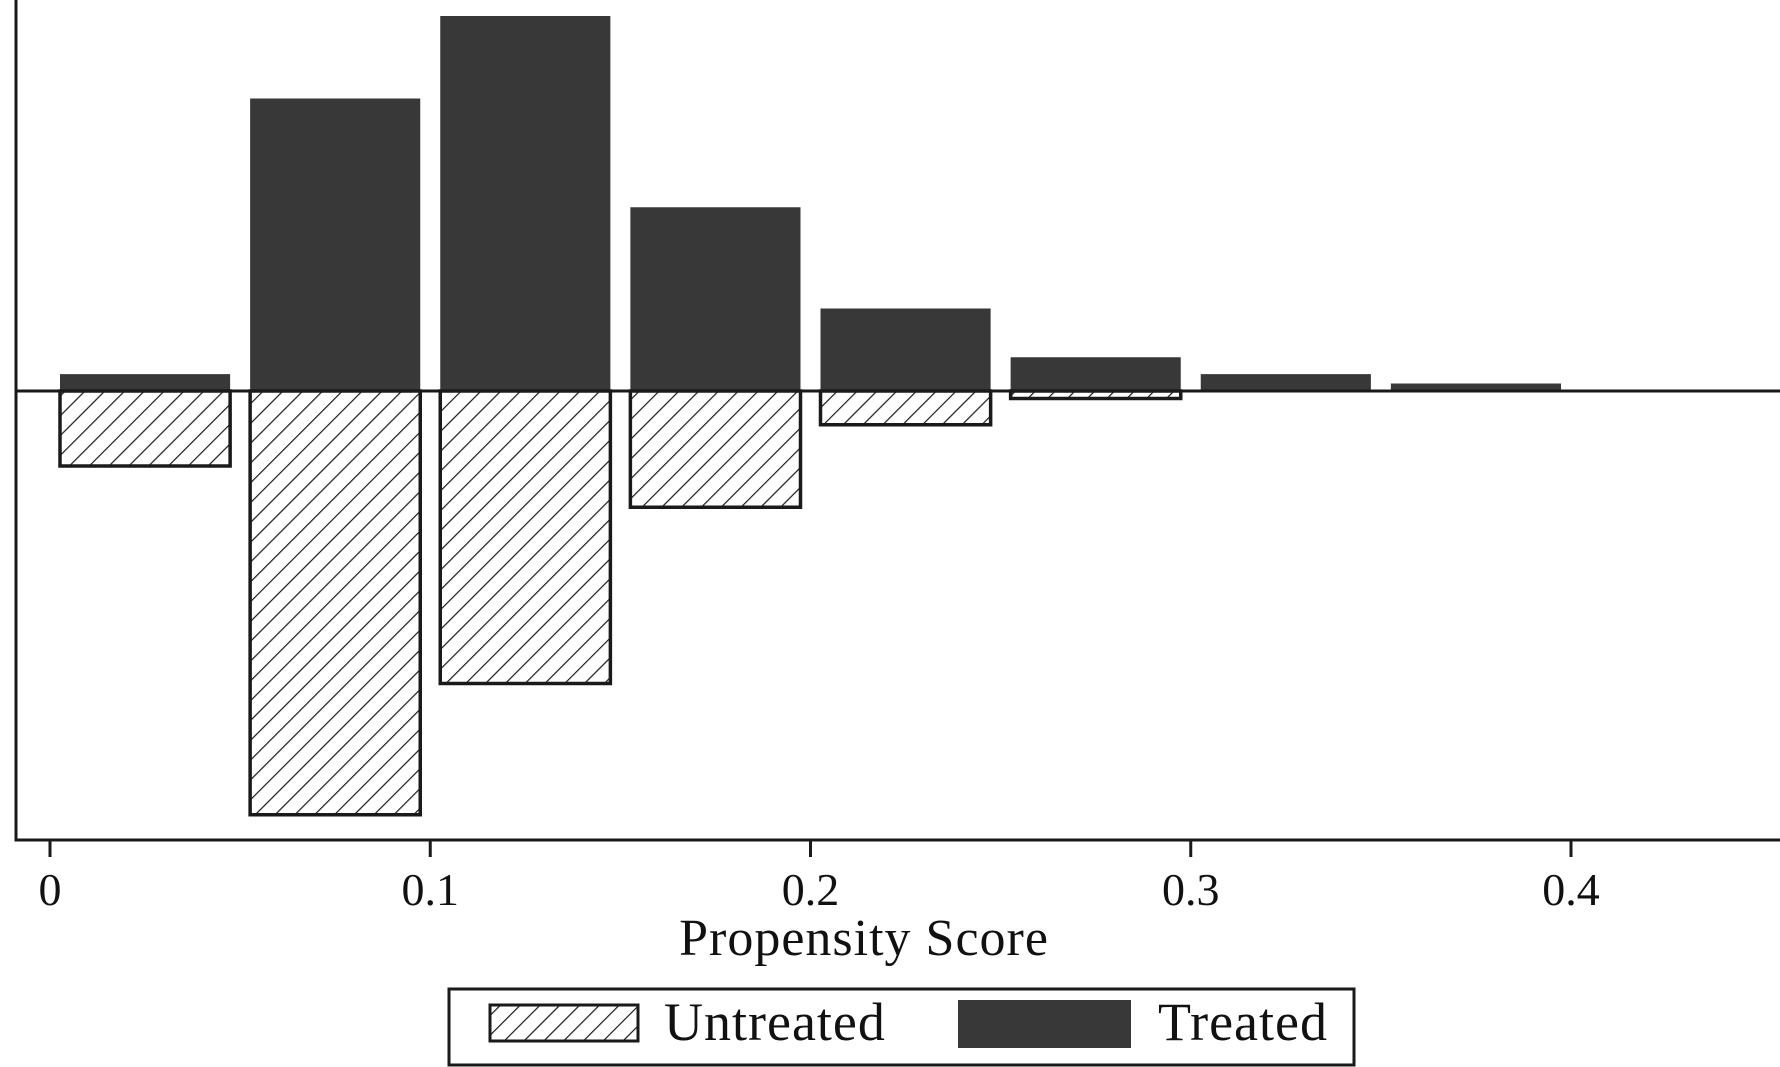 The height and width of the screenshot is (1067, 1780). I want to click on x-tick-label-0: 0, so click(50, 889).